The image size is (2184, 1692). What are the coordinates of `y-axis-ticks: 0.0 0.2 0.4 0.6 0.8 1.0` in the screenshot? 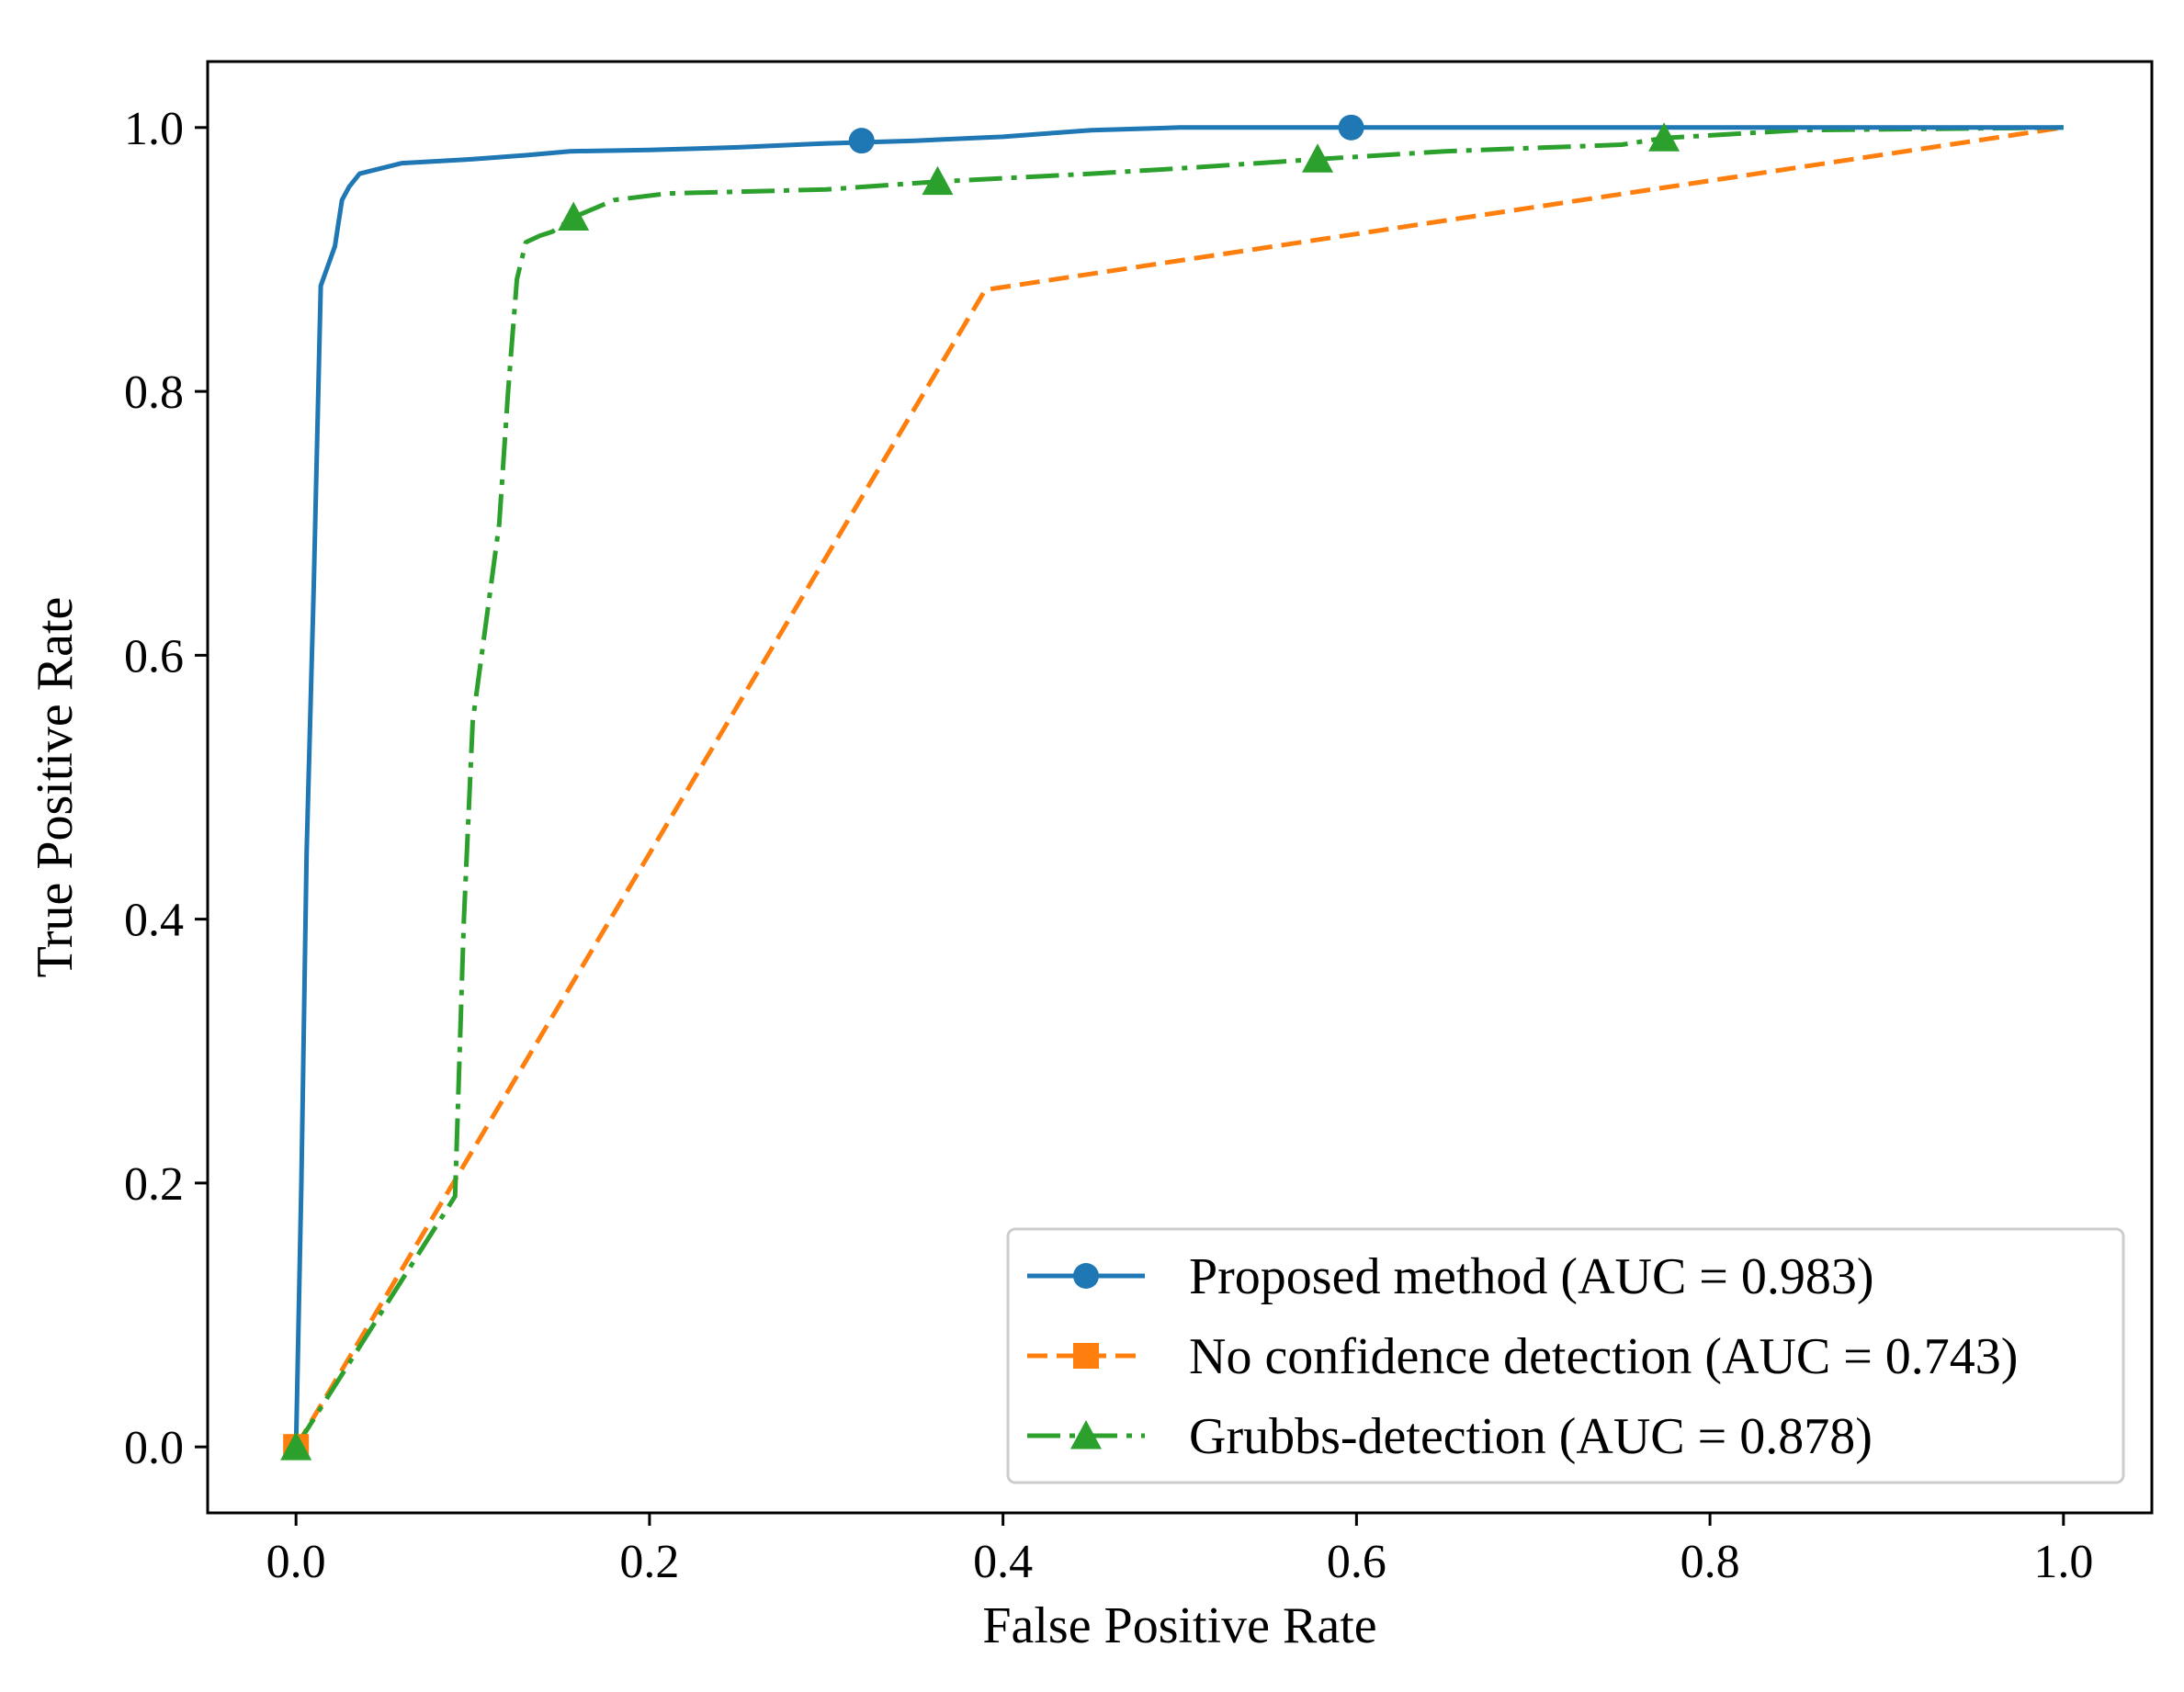 It's located at (166, 788).